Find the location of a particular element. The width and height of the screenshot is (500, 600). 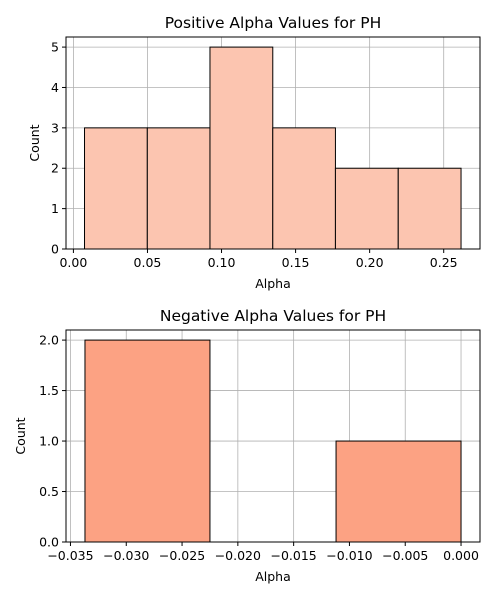

y-tick-label: 1.5 is located at coordinates (49, 390).